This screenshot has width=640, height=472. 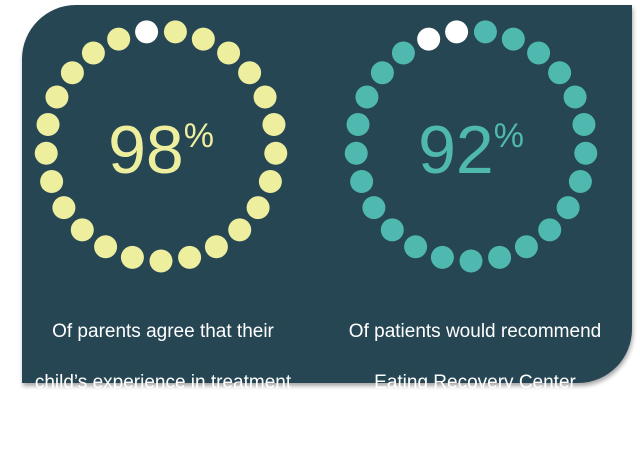 I want to click on caption-line: Eating Recovery Center, so click(x=475, y=382).